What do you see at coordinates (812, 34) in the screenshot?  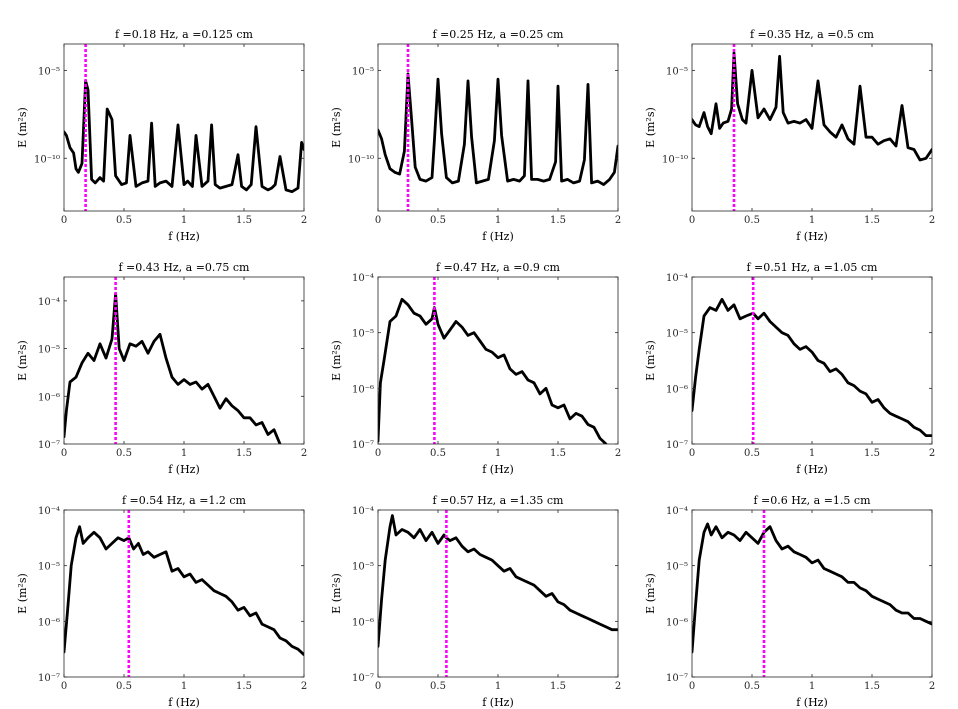 I see `subplot-title: f =0.35 Hz, a =0.5 cm` at bounding box center [812, 34].